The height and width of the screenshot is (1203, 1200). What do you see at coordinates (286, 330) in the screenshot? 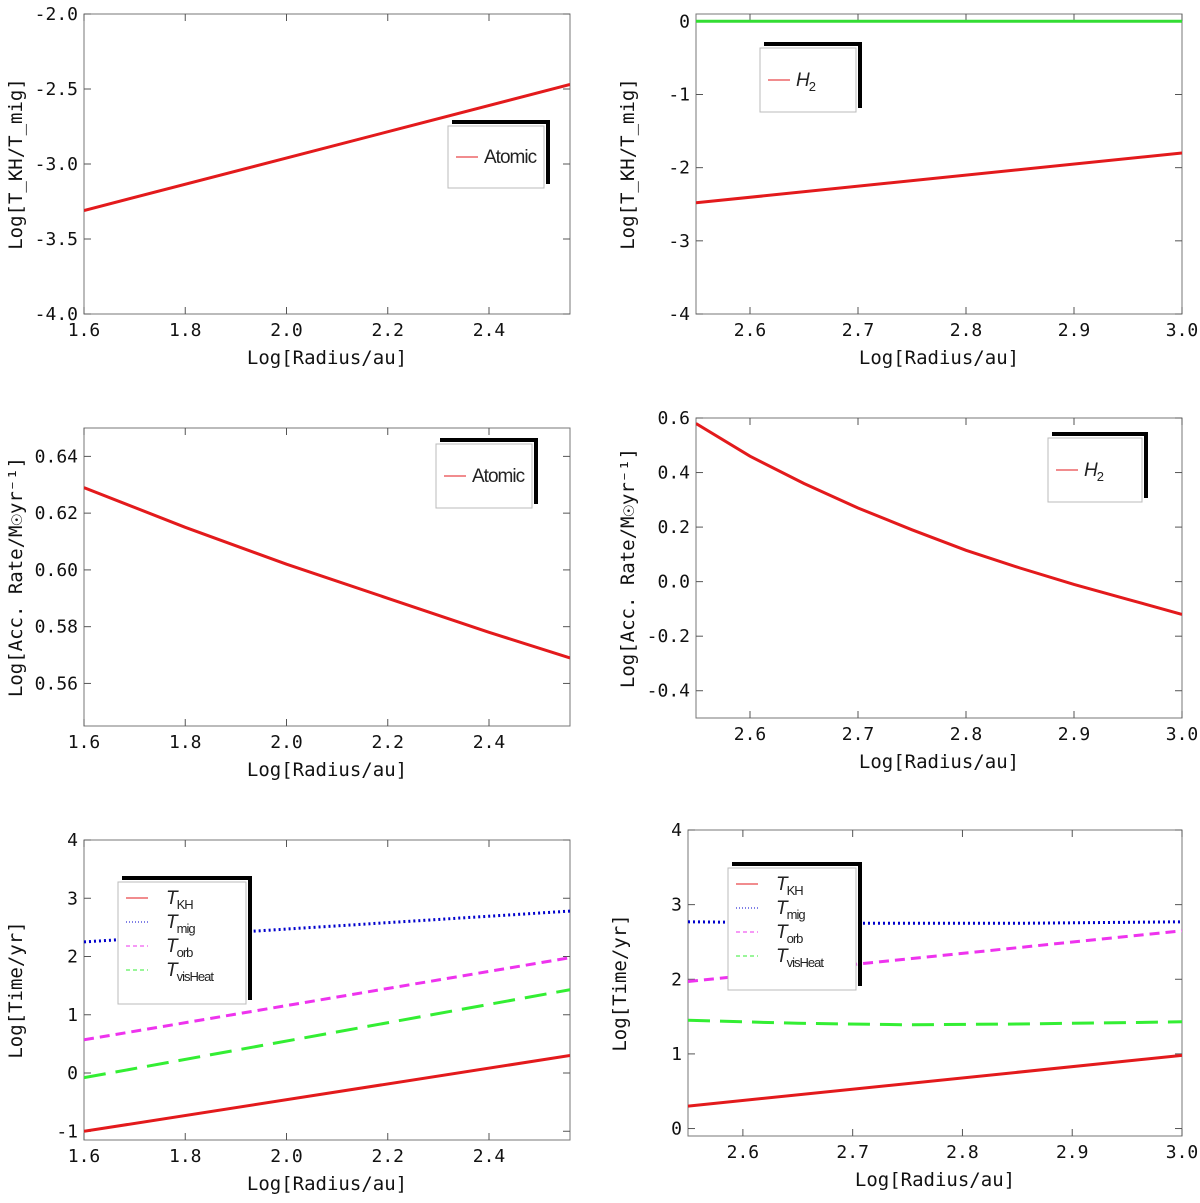
I see `x-tick-label: 2.0` at bounding box center [286, 330].